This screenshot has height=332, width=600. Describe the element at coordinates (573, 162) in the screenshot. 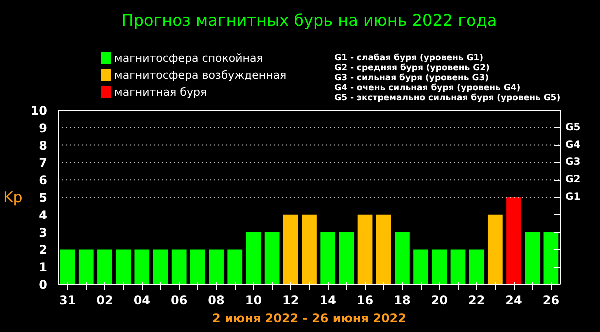

I see `ref-line-label: G3` at that location.